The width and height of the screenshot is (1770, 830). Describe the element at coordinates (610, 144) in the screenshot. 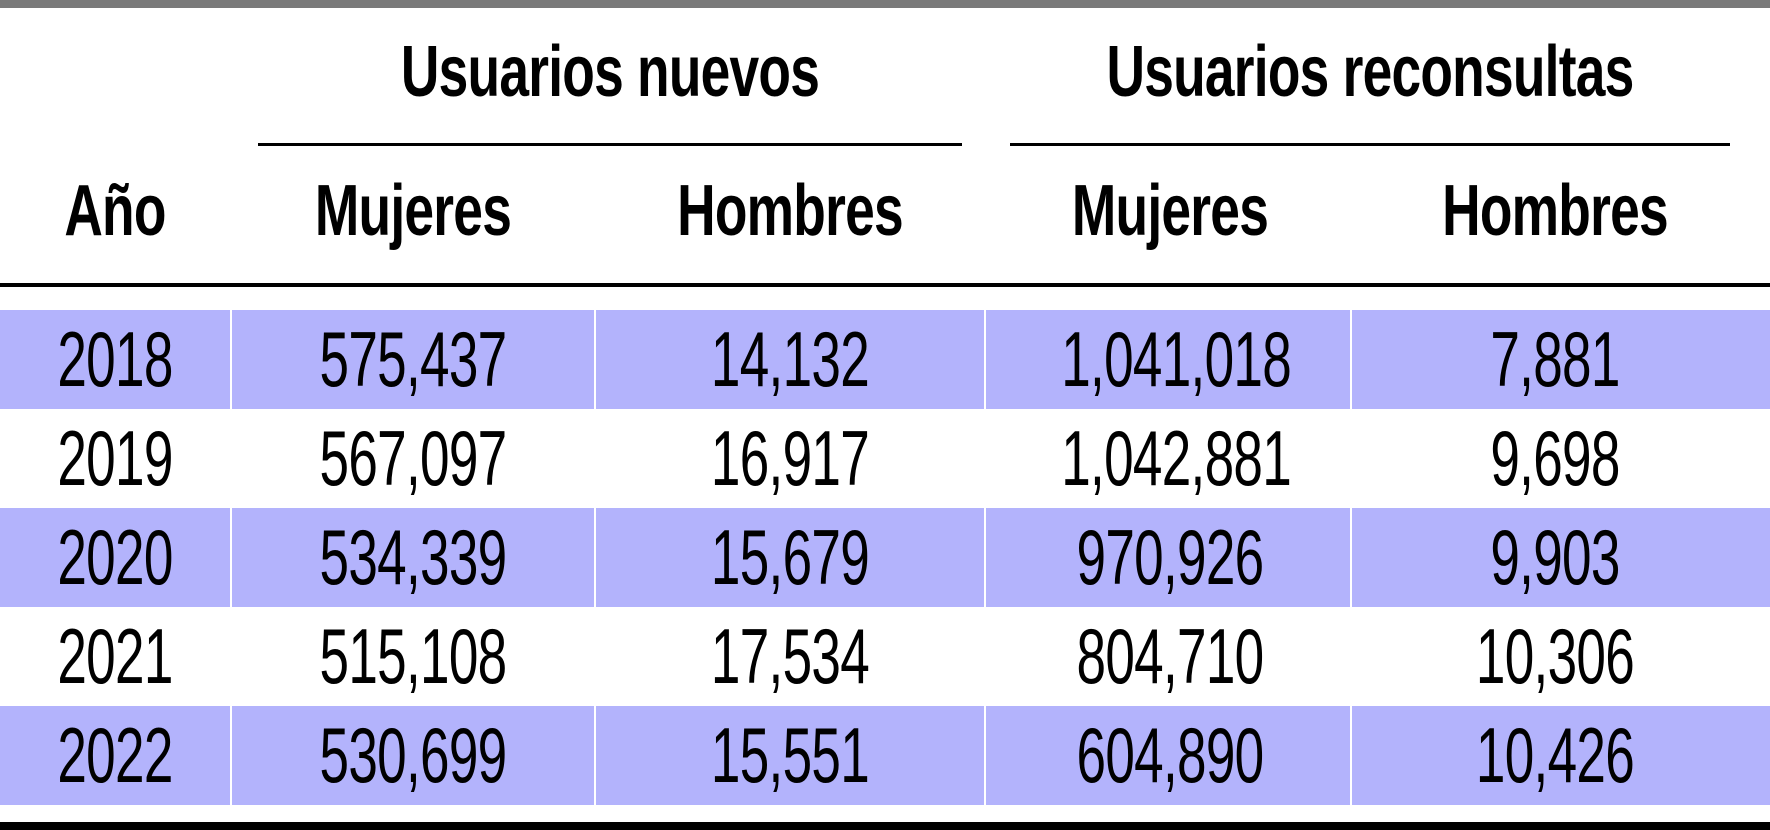

I see `group-rule-nuevos` at that location.